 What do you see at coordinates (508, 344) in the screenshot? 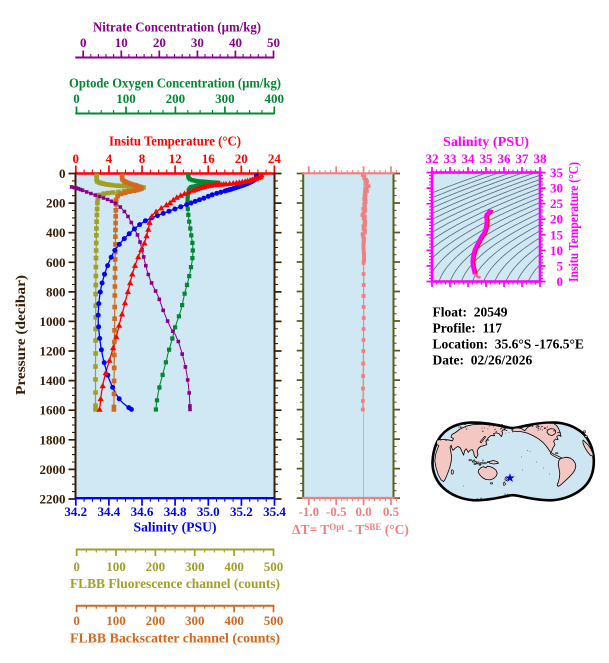
I see `svg-text: Location: 35.6°S -176.5°E` at bounding box center [508, 344].